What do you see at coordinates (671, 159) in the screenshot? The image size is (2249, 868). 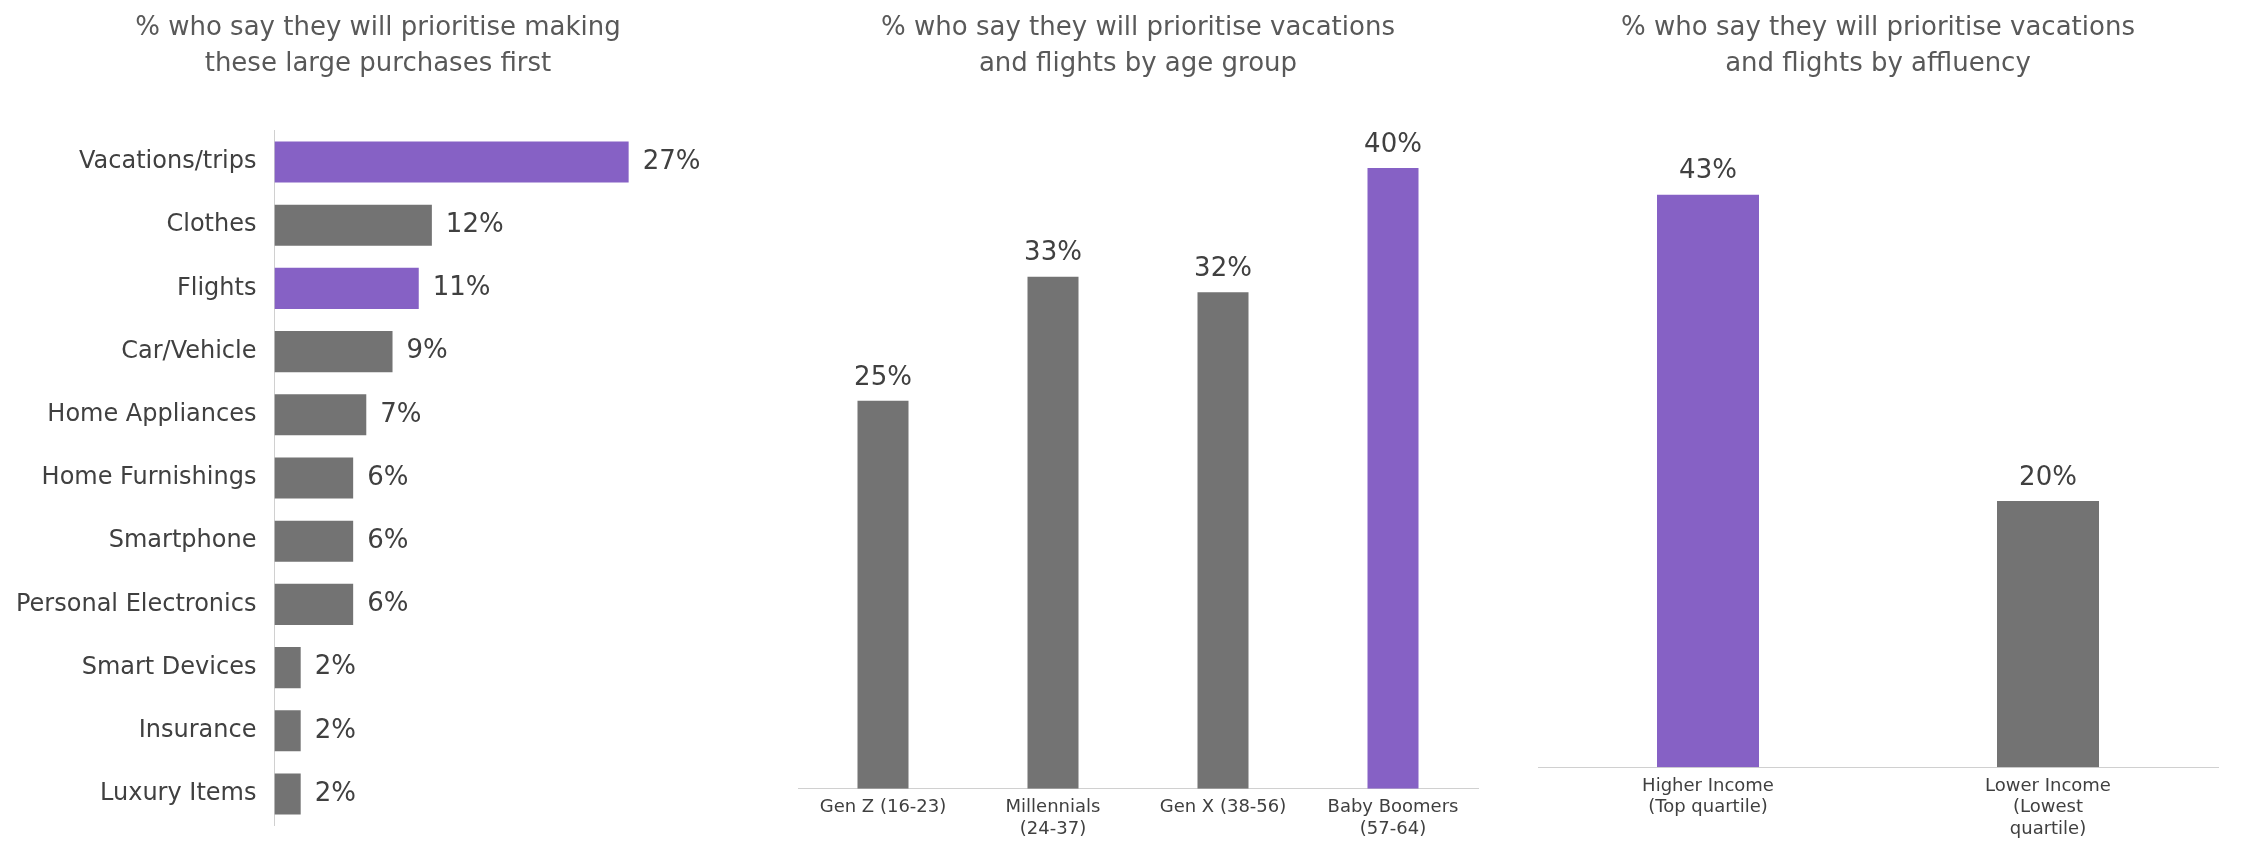 I see `data-label: 27%` at bounding box center [671, 159].